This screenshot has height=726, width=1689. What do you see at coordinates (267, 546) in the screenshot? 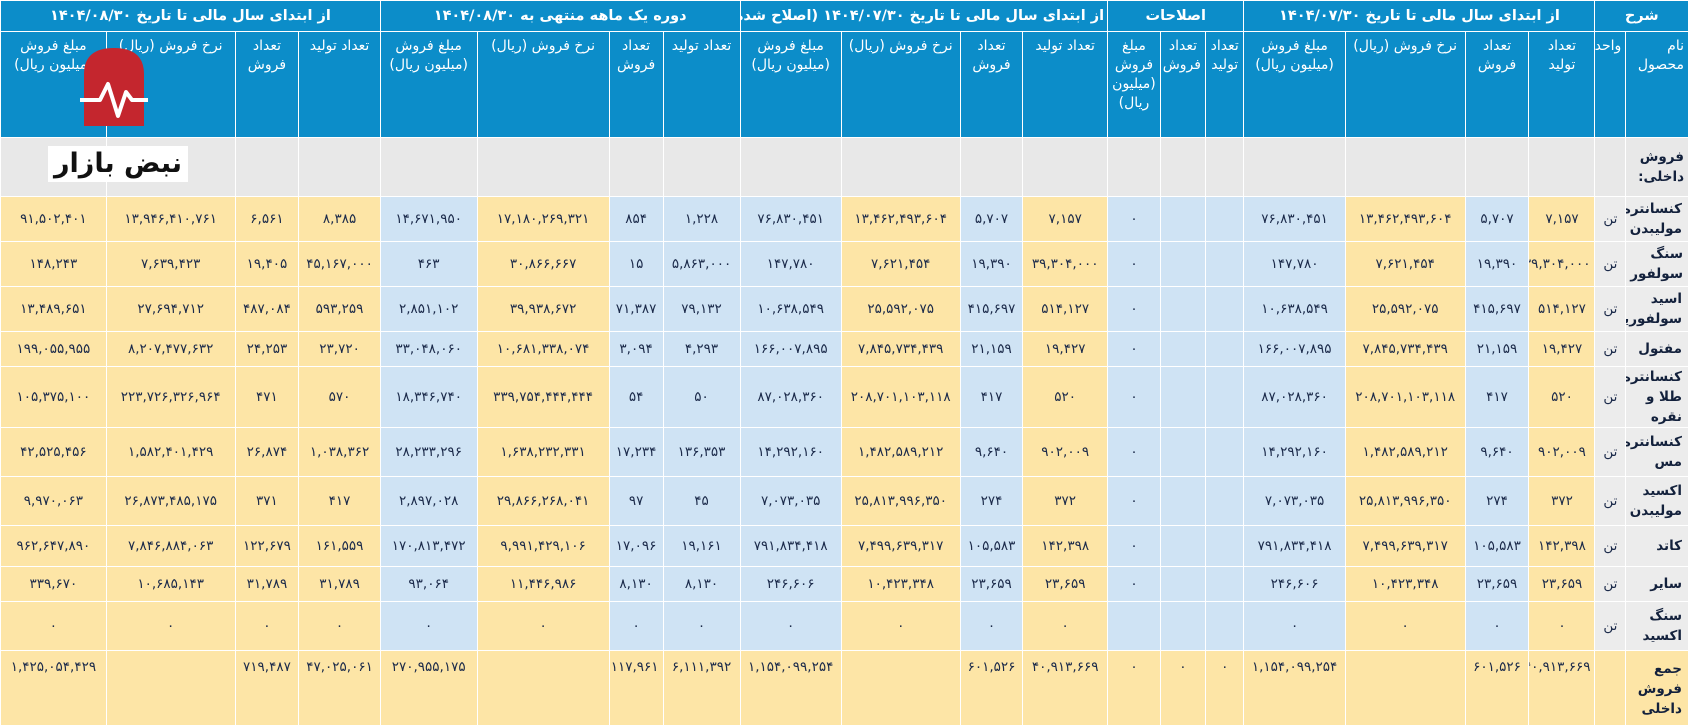
I see `cell-p2-sales-qty: ۱۲۲,۶۷۹` at bounding box center [267, 546].